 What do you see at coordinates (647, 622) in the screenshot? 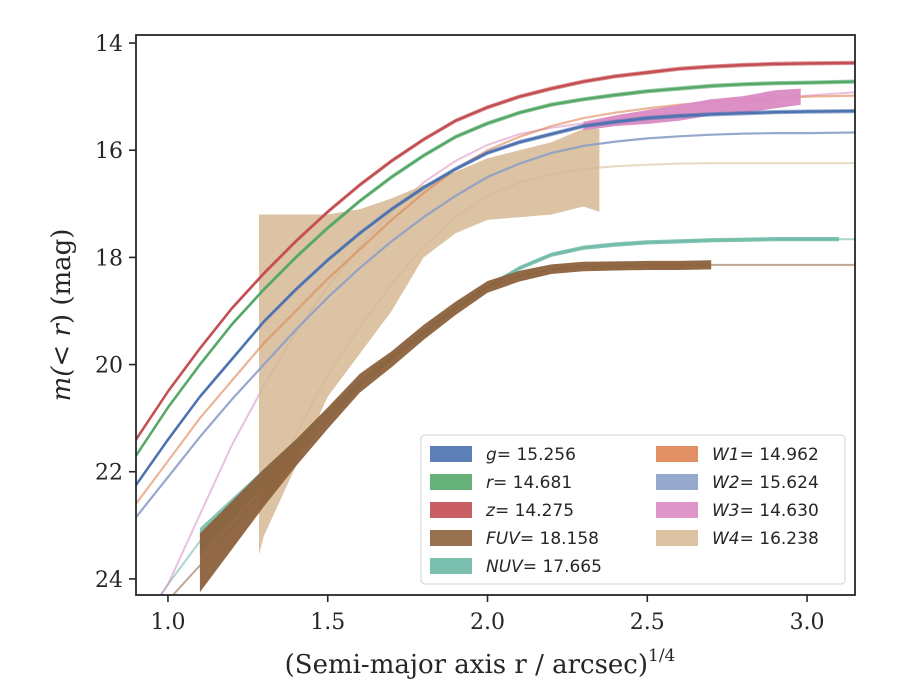
I see `x-tick-label: 2.5` at bounding box center [647, 622].